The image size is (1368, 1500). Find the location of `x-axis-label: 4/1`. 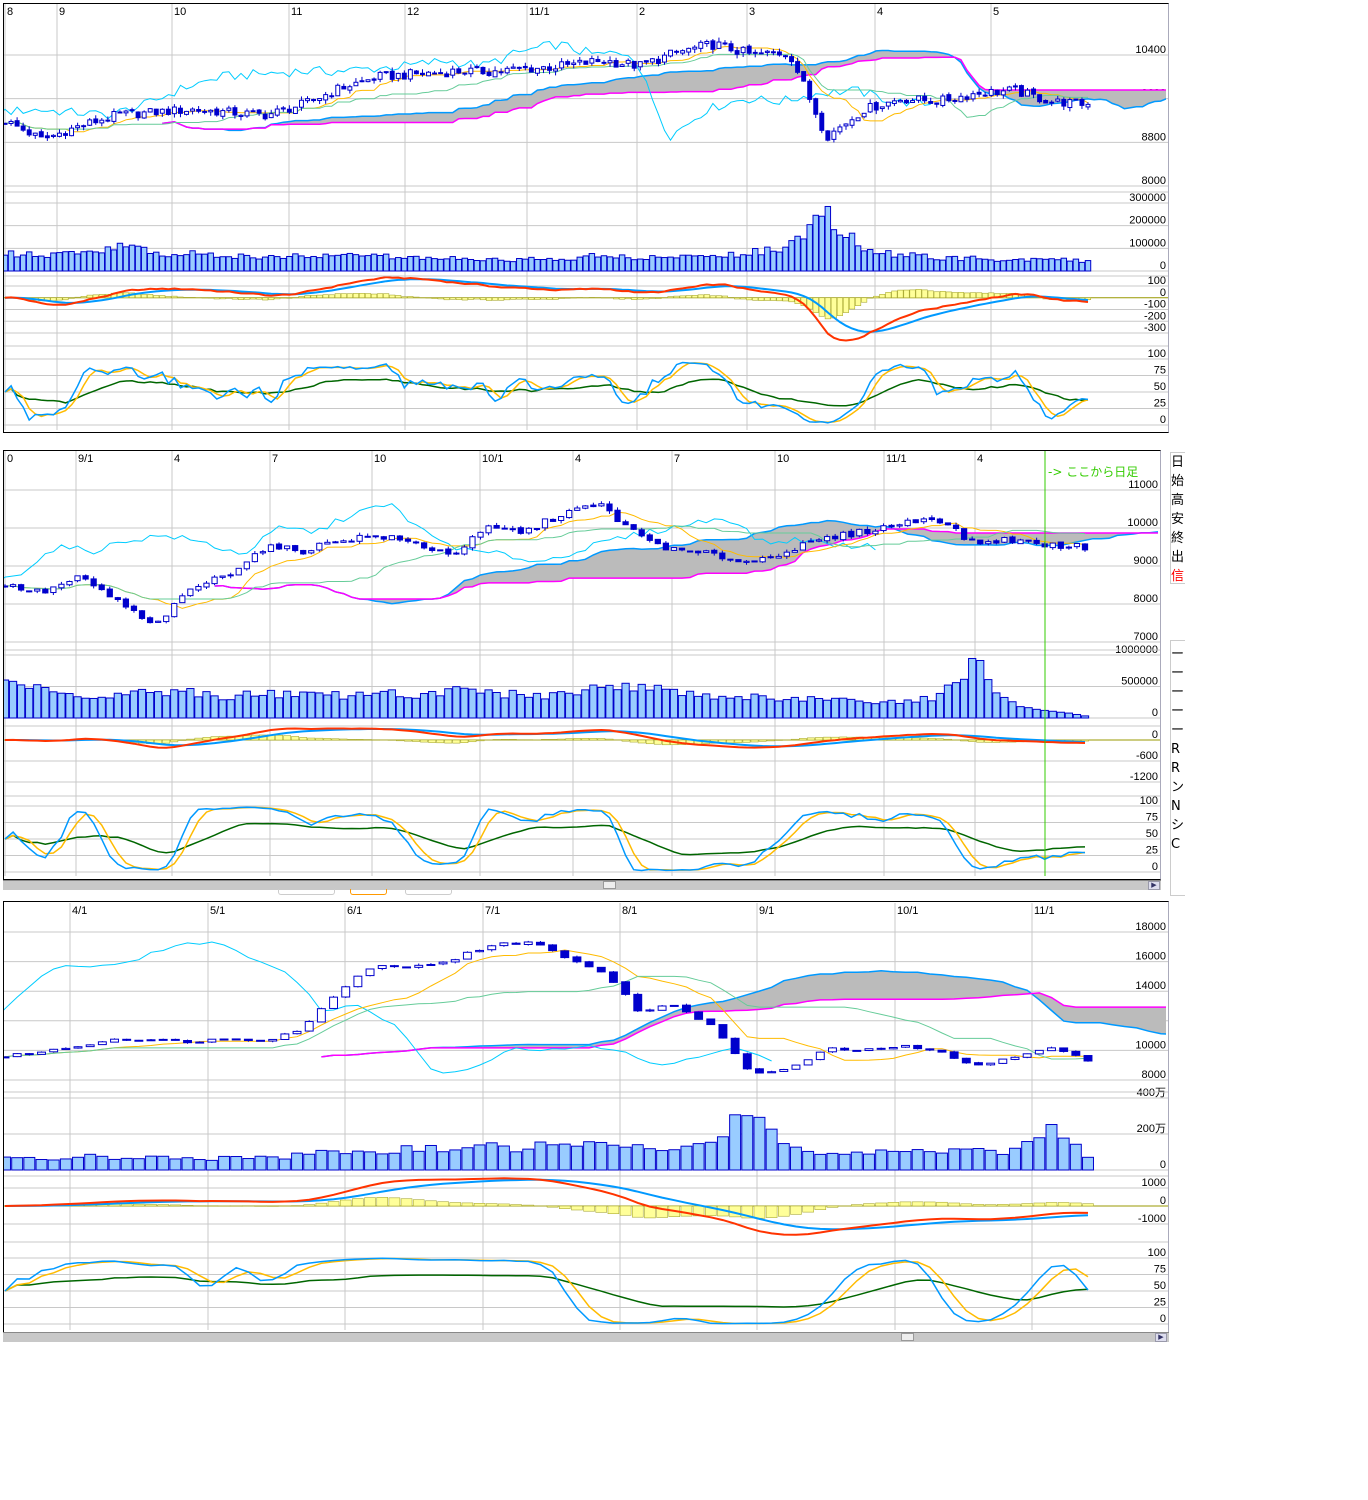

x-axis-label: 4/1 is located at coordinates (79, 911).